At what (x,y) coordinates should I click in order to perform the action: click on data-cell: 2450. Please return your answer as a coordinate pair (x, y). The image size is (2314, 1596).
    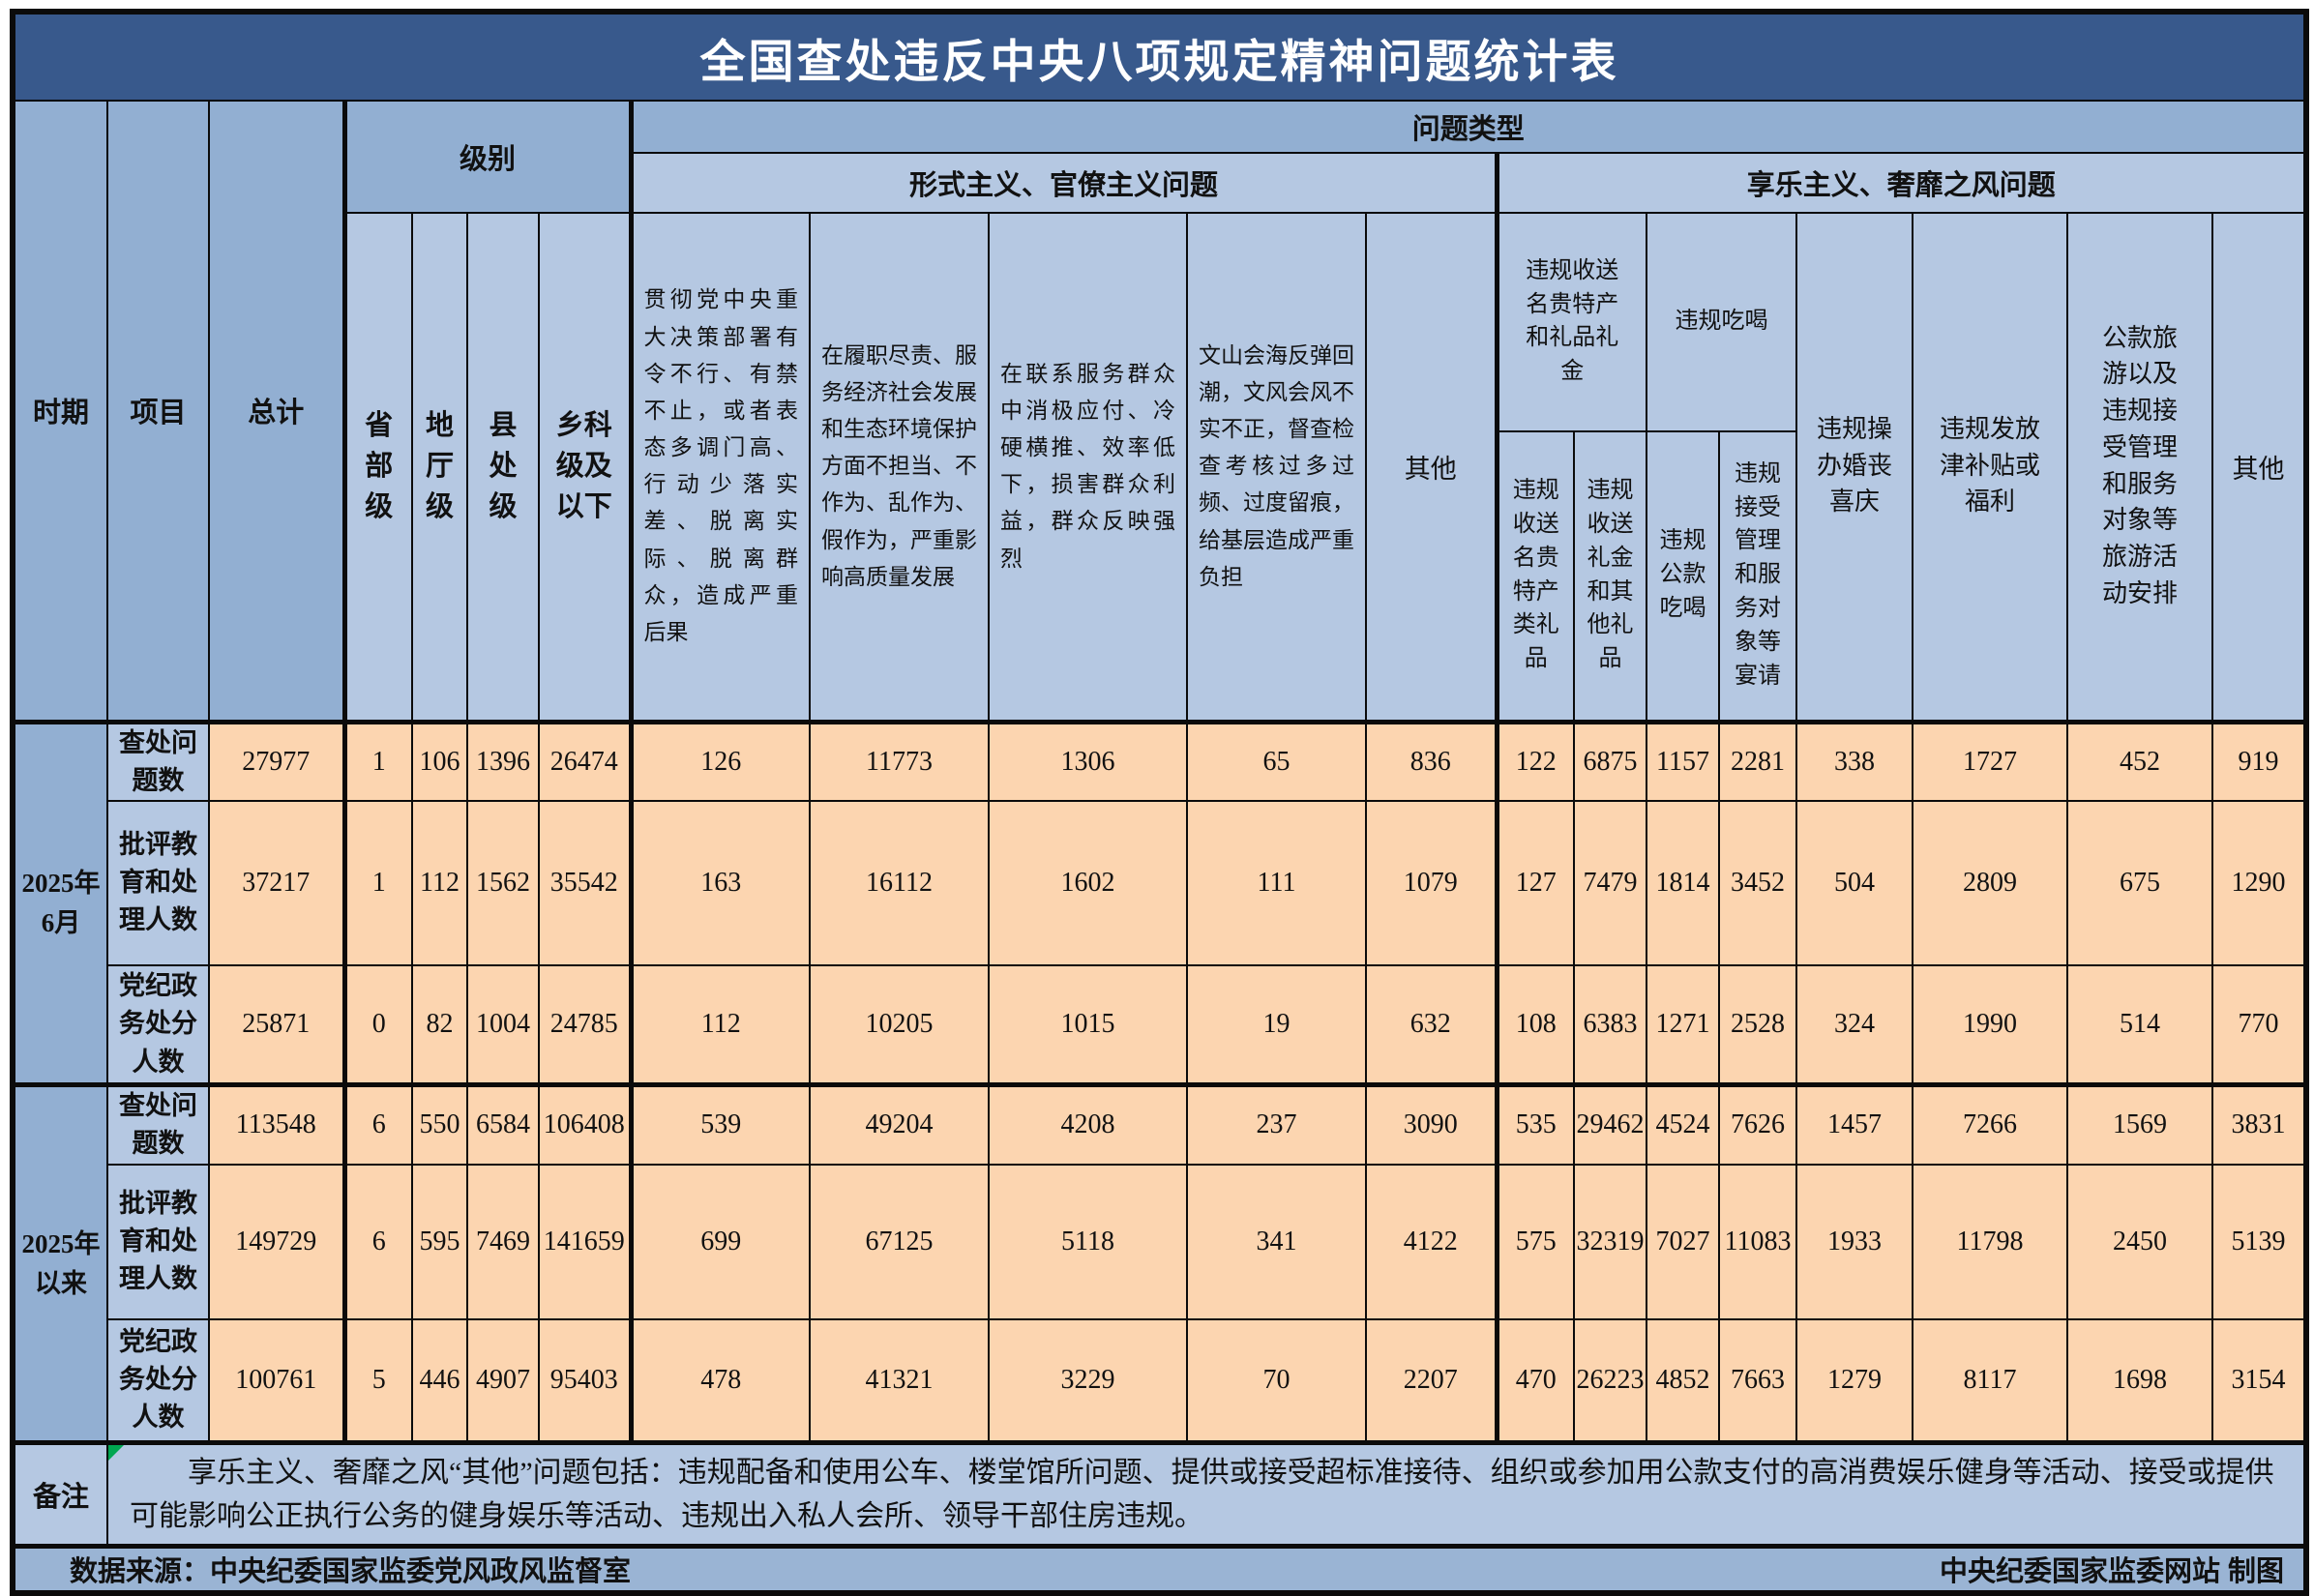
    Looking at the image, I should click on (2140, 1241).